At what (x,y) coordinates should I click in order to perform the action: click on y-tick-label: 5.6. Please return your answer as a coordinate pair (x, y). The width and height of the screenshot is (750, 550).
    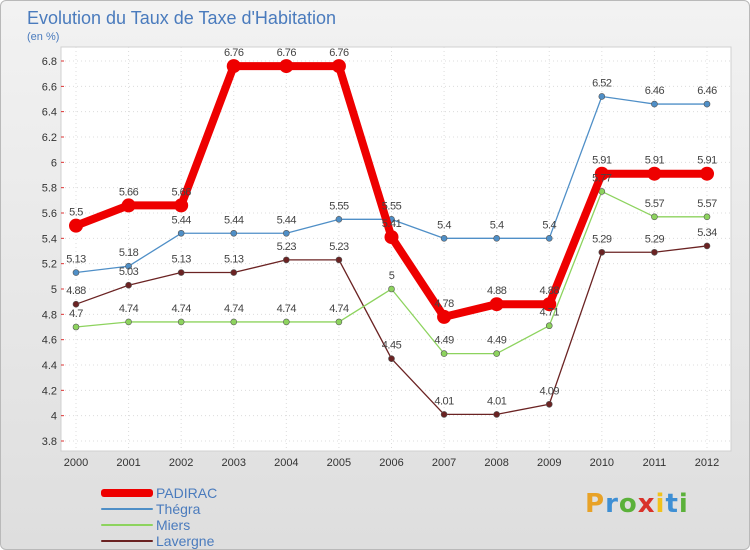
    Looking at the image, I should click on (49, 214).